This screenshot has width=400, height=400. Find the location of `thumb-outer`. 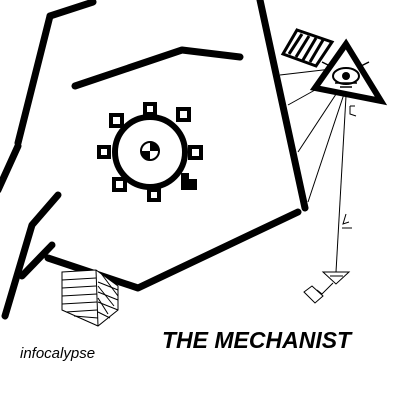

thumb-outer is located at coordinates (31, 255).